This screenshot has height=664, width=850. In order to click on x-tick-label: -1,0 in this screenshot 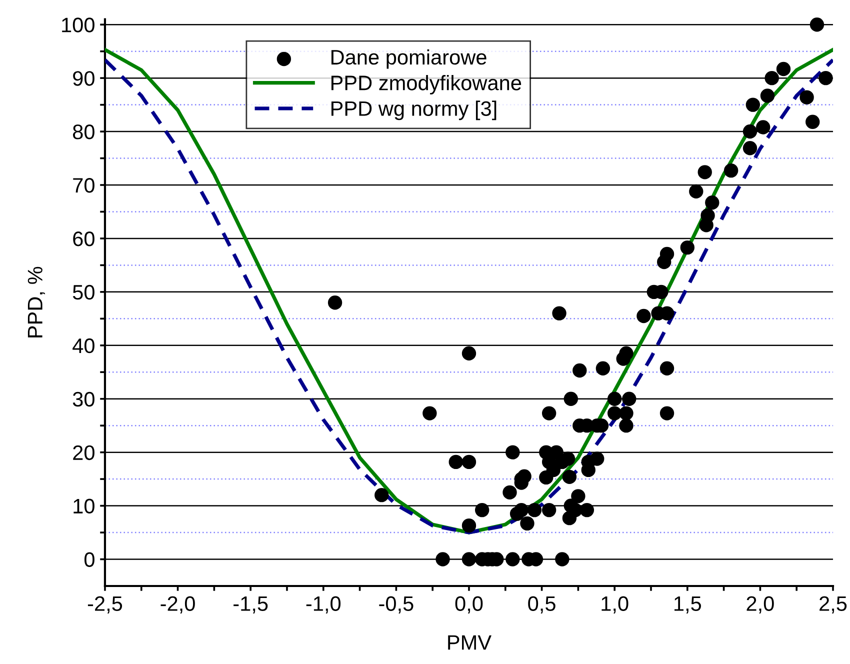, I will do `click(323, 605)`.